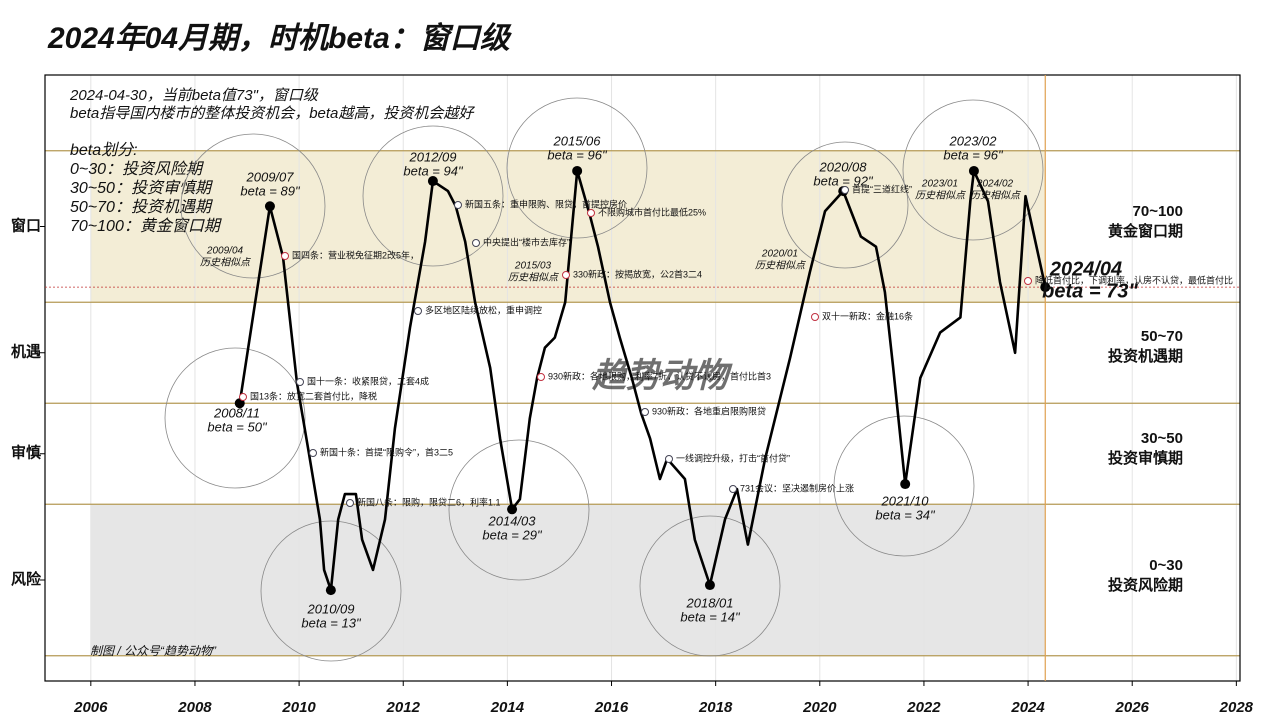 This screenshot has width=1280, height=719. I want to click on extreme-beta: beta = 29", so click(512, 534).